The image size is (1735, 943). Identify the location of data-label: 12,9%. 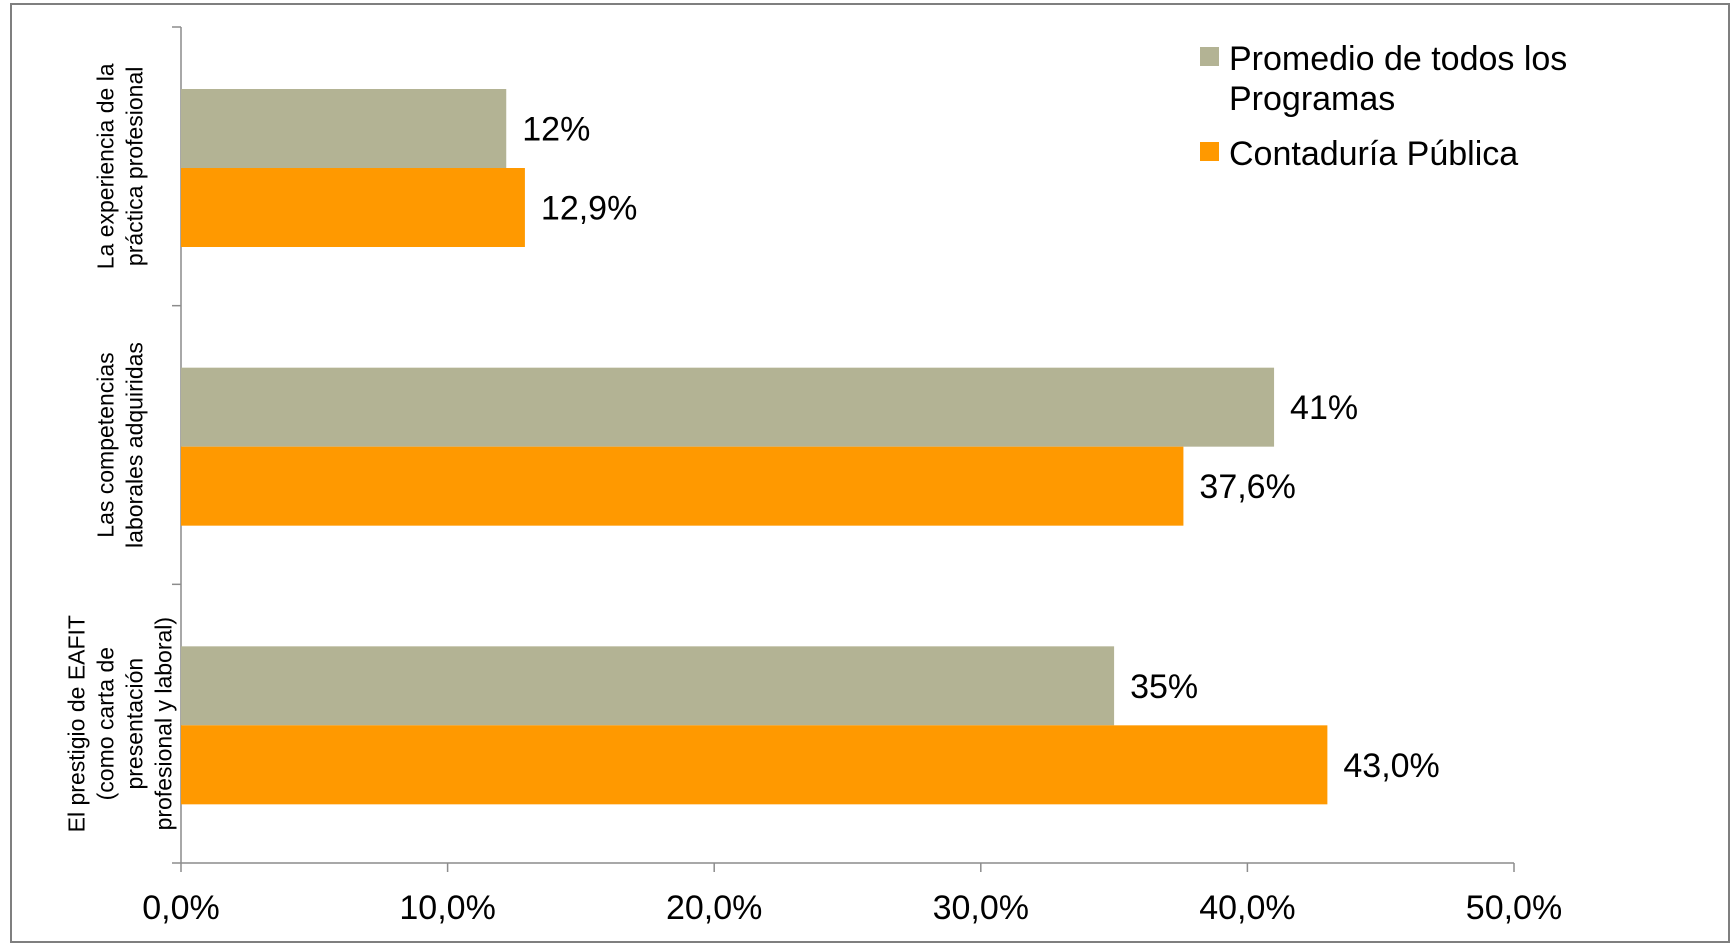
(589, 209).